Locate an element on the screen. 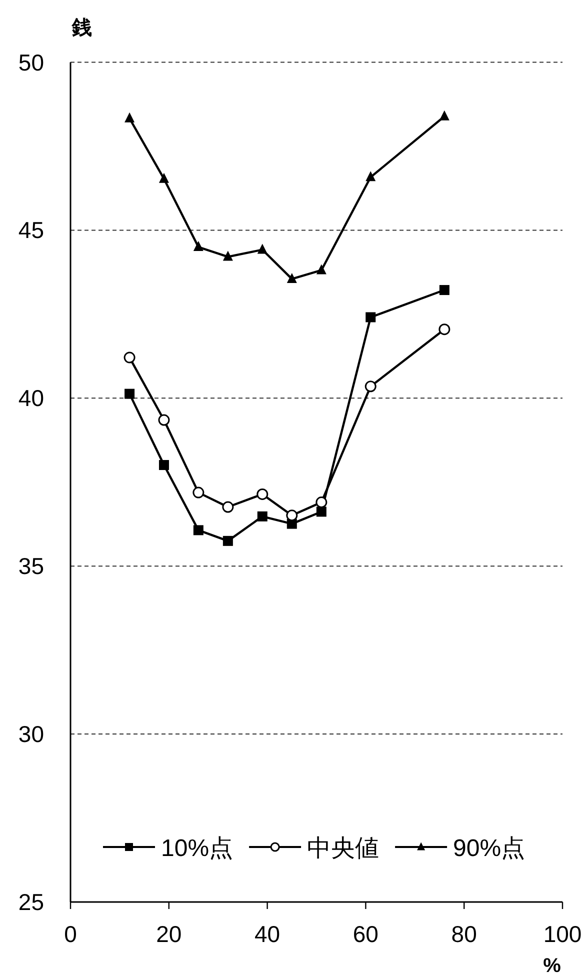  legend-label: 10%点 is located at coordinates (197, 848).